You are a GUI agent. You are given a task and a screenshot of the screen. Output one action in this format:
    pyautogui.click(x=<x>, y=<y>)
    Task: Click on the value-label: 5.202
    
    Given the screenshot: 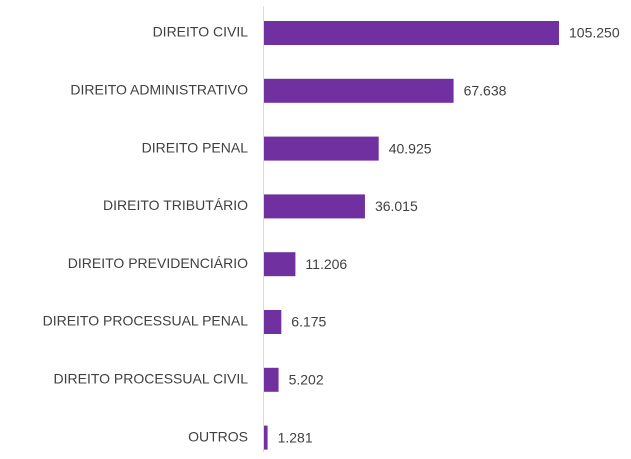 What is the action you would take?
    pyautogui.click(x=306, y=380)
    